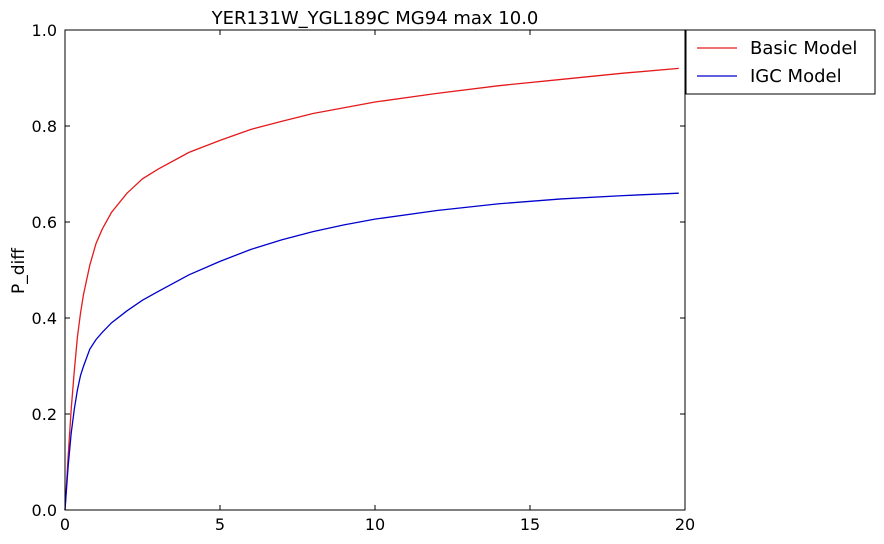  I want to click on x-tick-label: 20, so click(685, 524).